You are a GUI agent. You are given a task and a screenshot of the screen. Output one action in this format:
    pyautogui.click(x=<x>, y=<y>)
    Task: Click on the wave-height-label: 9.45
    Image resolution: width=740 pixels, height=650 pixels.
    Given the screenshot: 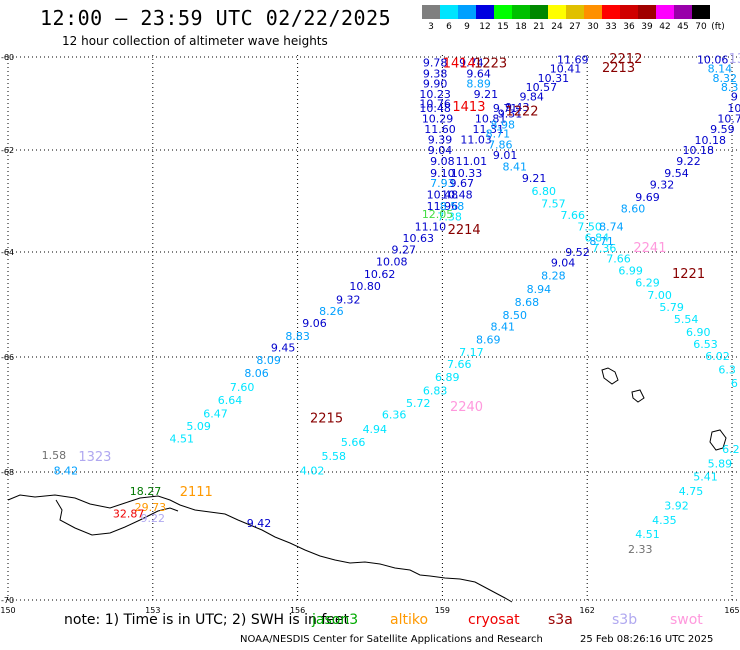 What is the action you would take?
    pyautogui.click(x=283, y=348)
    